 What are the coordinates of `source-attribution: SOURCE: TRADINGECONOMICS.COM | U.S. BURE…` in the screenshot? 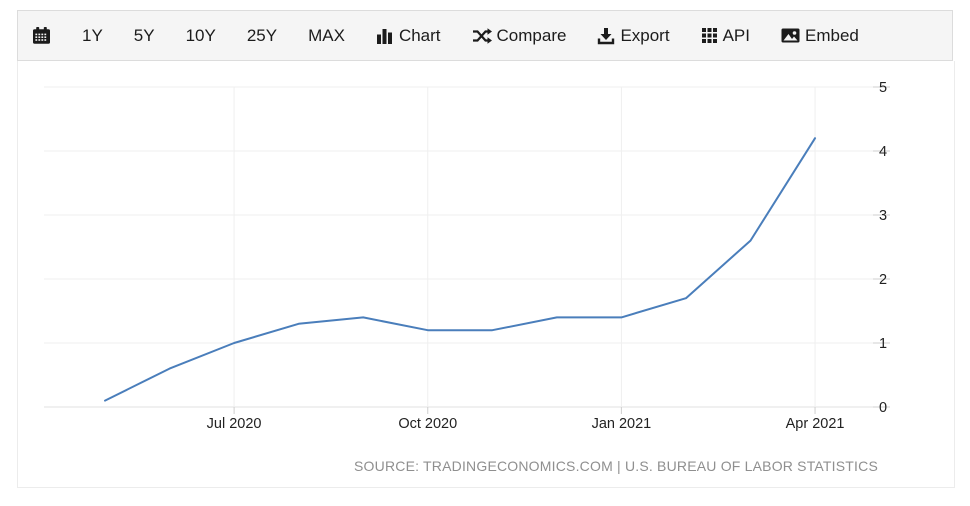 It's located at (616, 466).